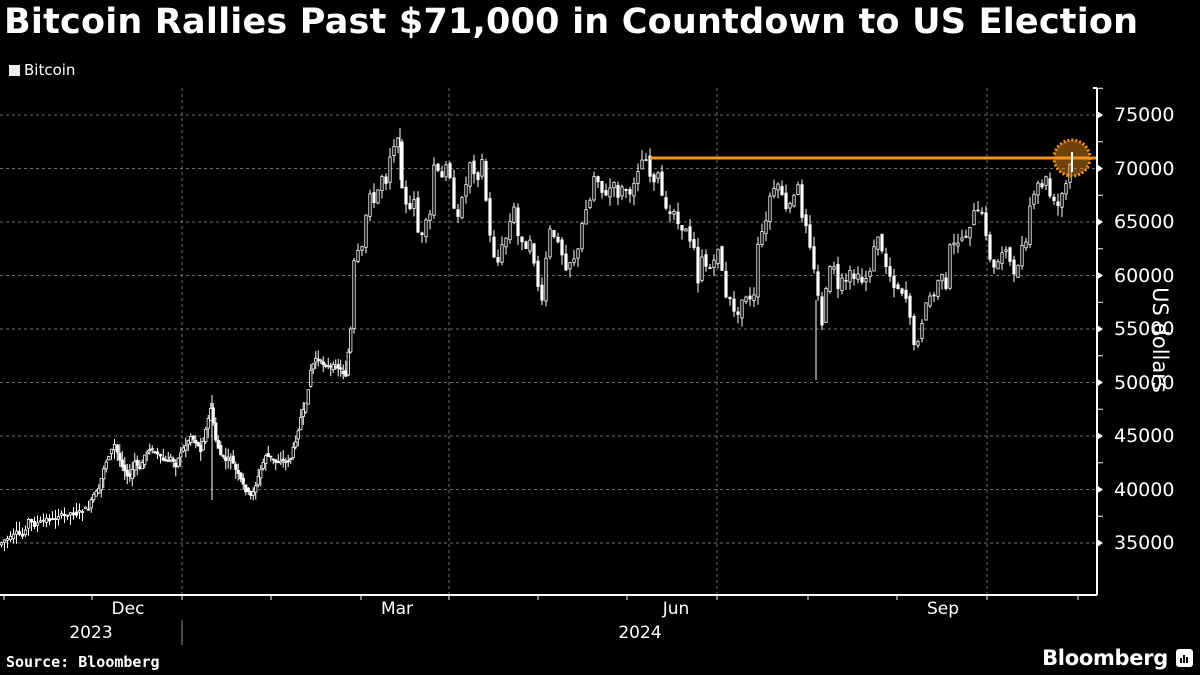  What do you see at coordinates (128, 609) in the screenshot?
I see `x-tick-label: Dec` at bounding box center [128, 609].